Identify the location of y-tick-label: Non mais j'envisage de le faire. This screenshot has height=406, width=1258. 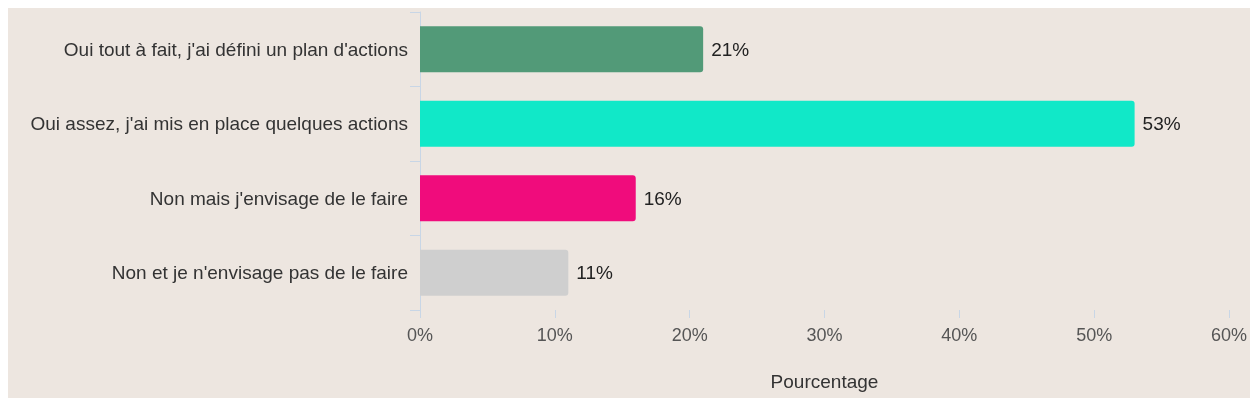
(278, 198).